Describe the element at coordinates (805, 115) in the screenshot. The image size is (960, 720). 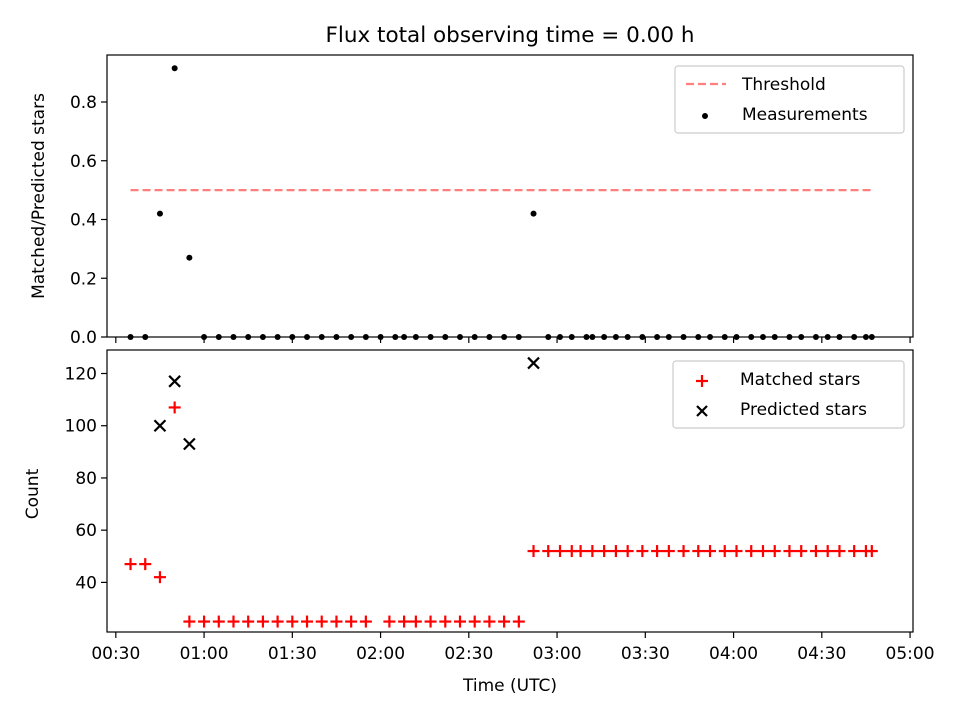
I see `legend-measurements-label: Measurements` at that location.